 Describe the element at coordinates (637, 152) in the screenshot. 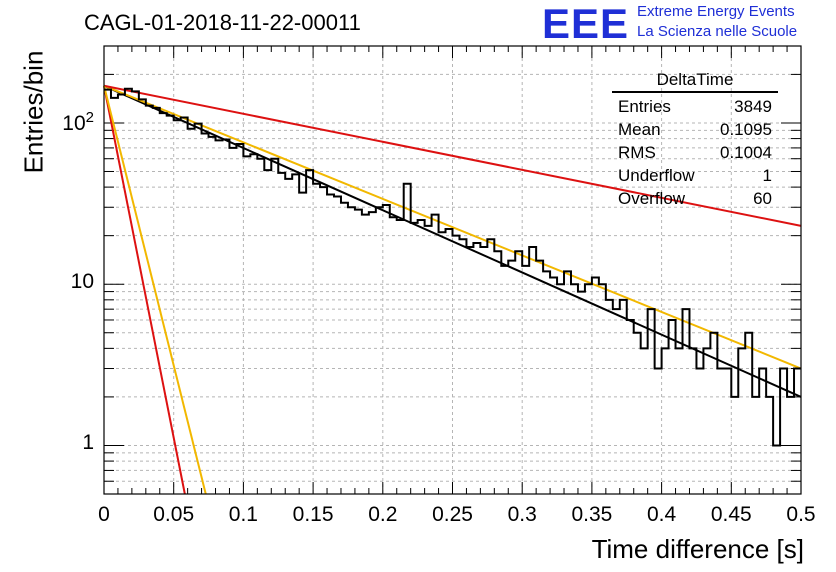

I see `stats-label: RMS` at that location.